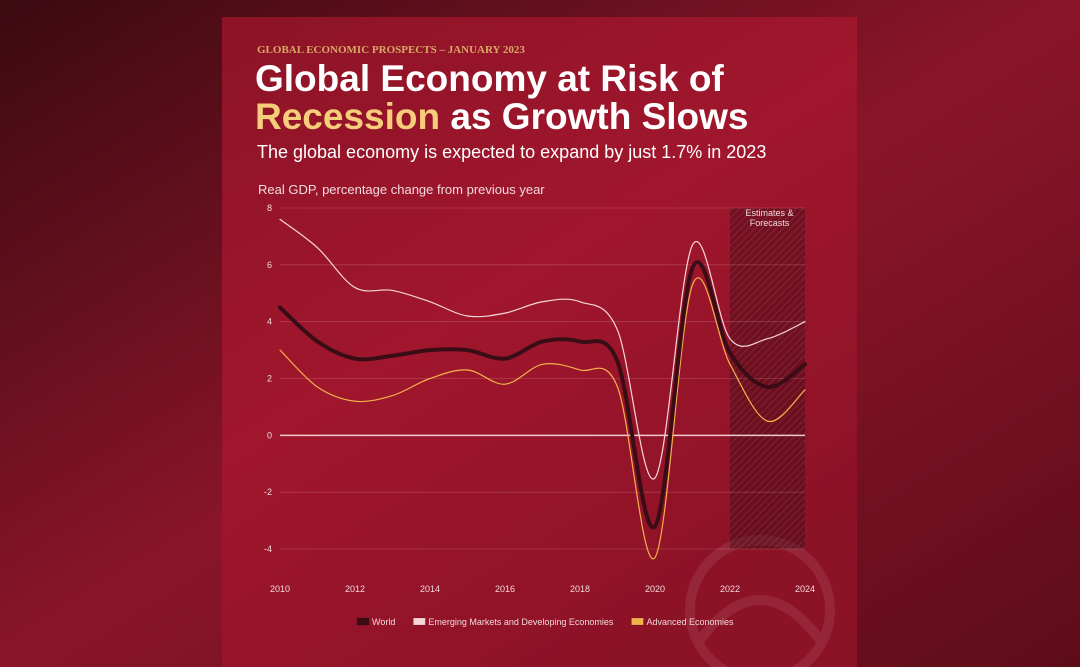 The image size is (1080, 667). What do you see at coordinates (355, 589) in the screenshot?
I see `x-tick-label: 2012` at bounding box center [355, 589].